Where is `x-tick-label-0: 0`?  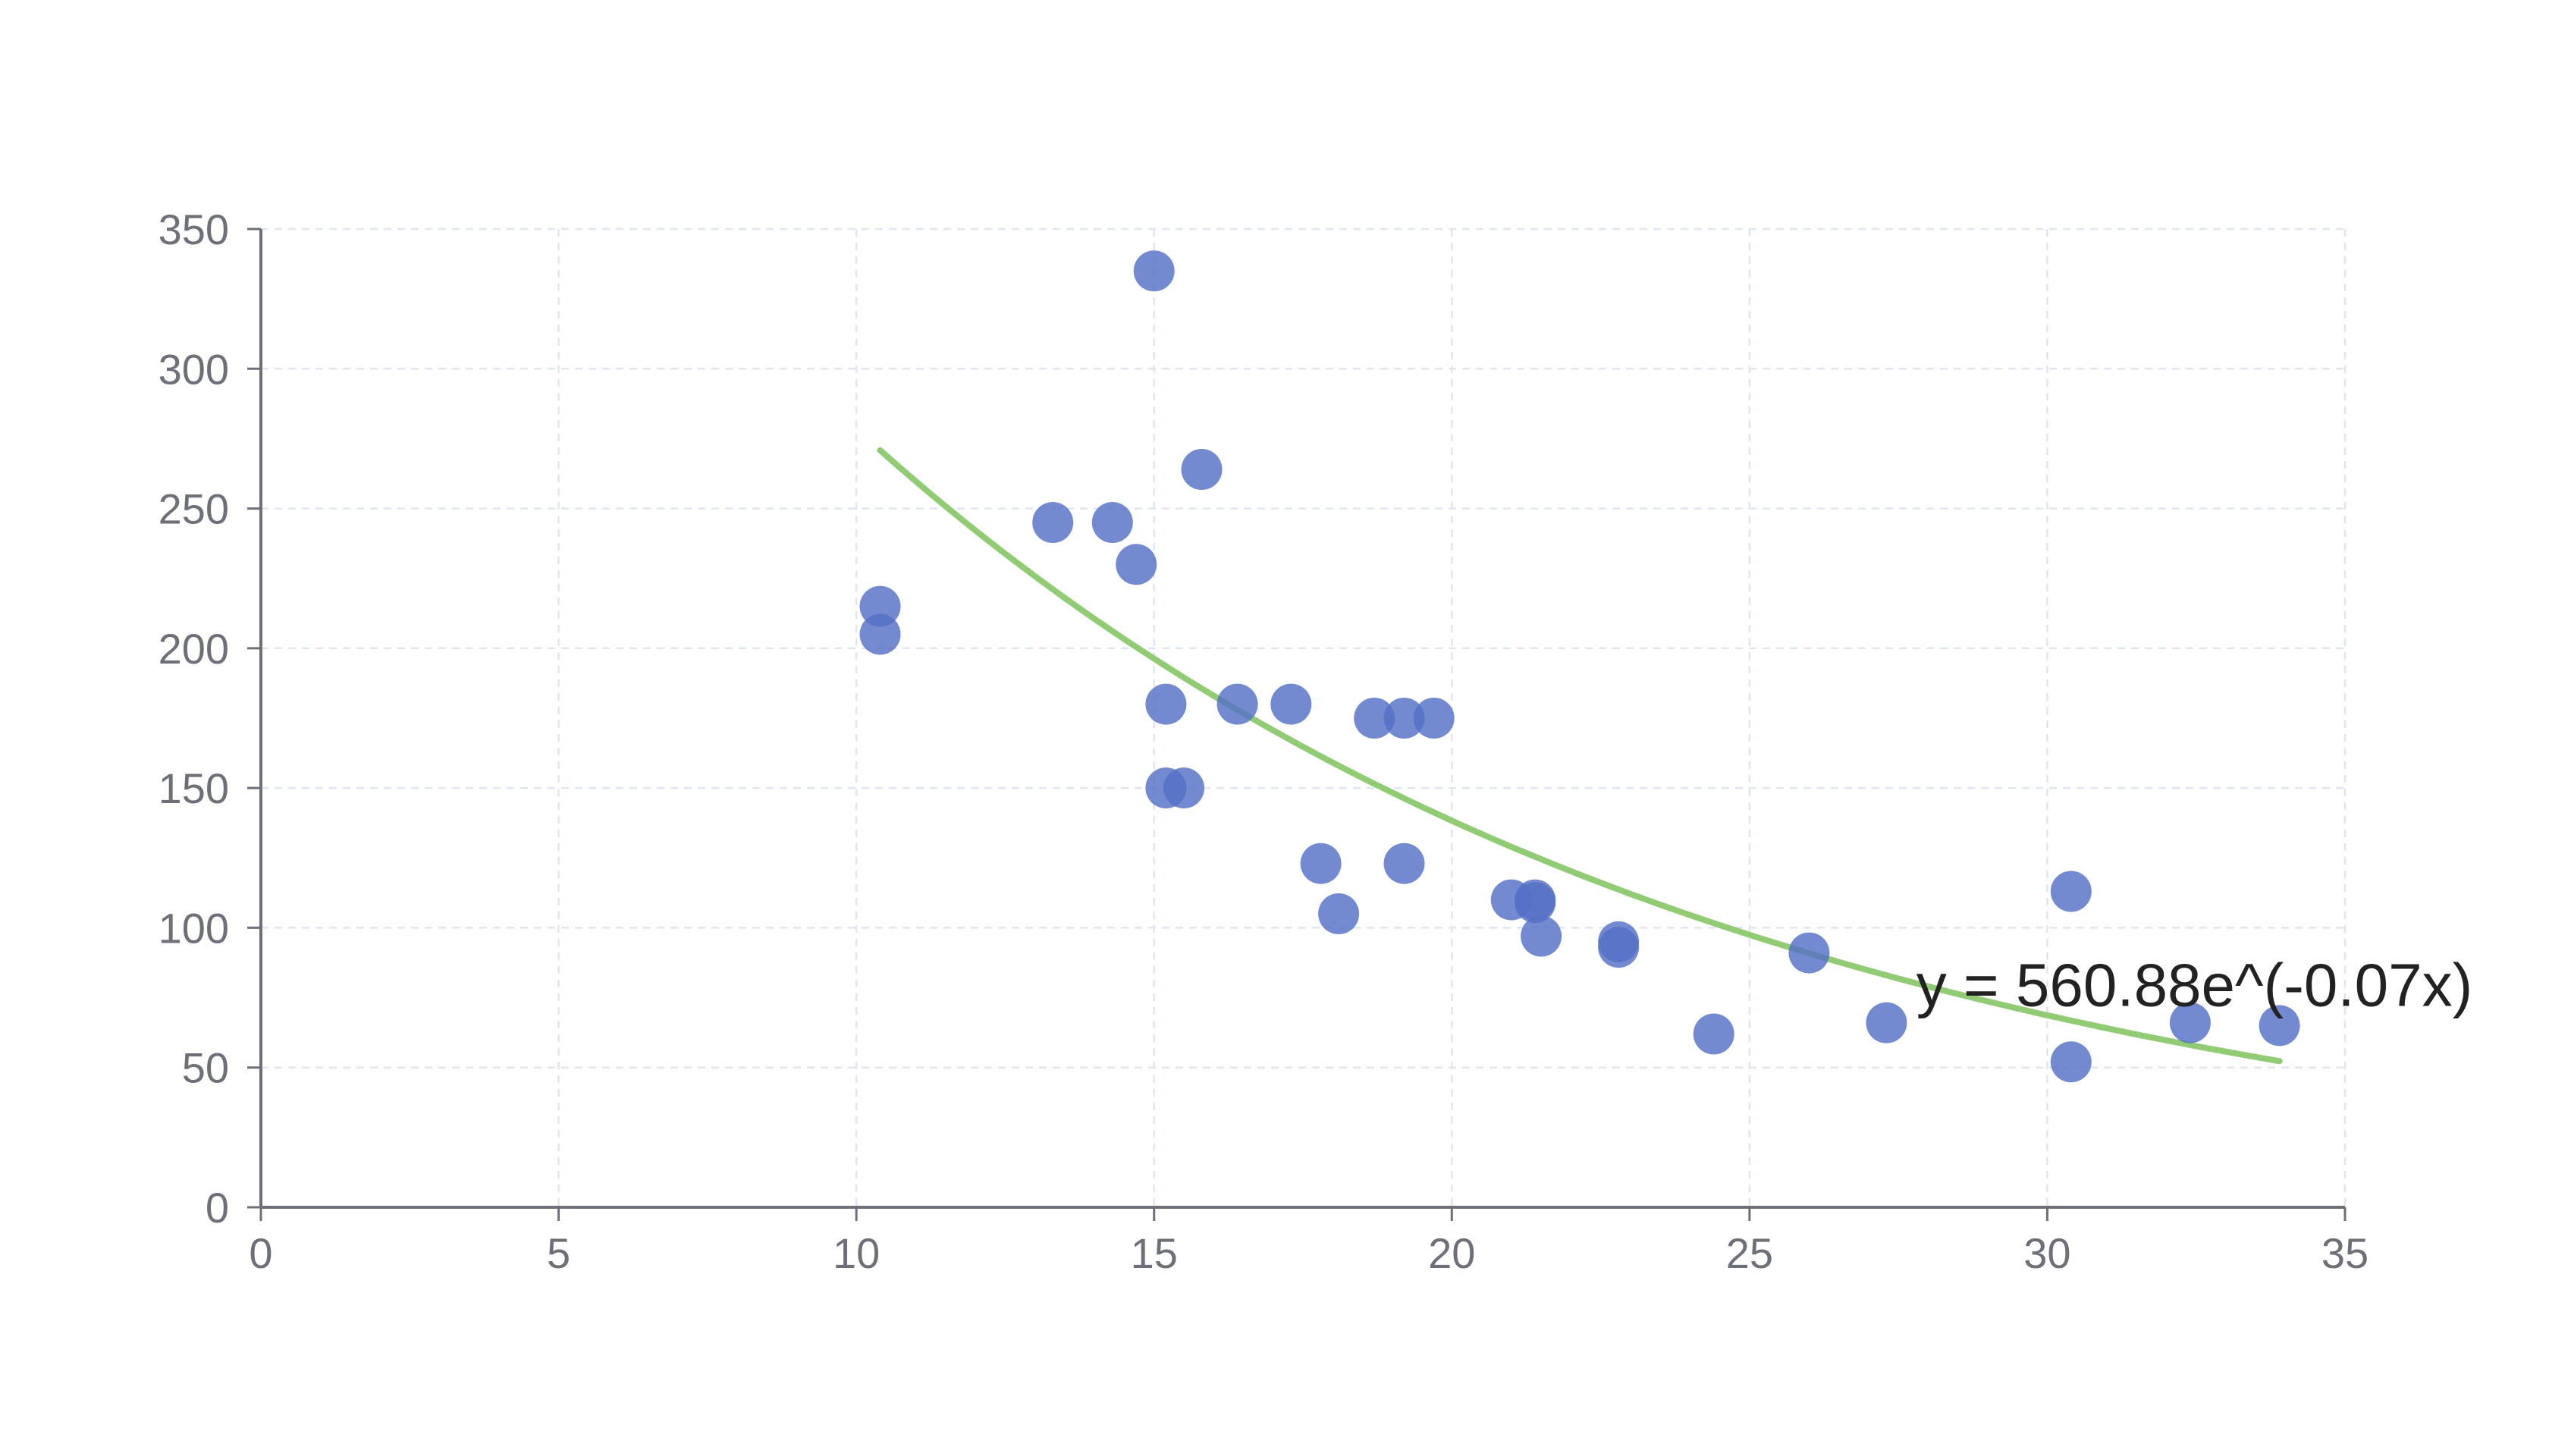
x-tick-label-0: 0 is located at coordinates (260, 1253).